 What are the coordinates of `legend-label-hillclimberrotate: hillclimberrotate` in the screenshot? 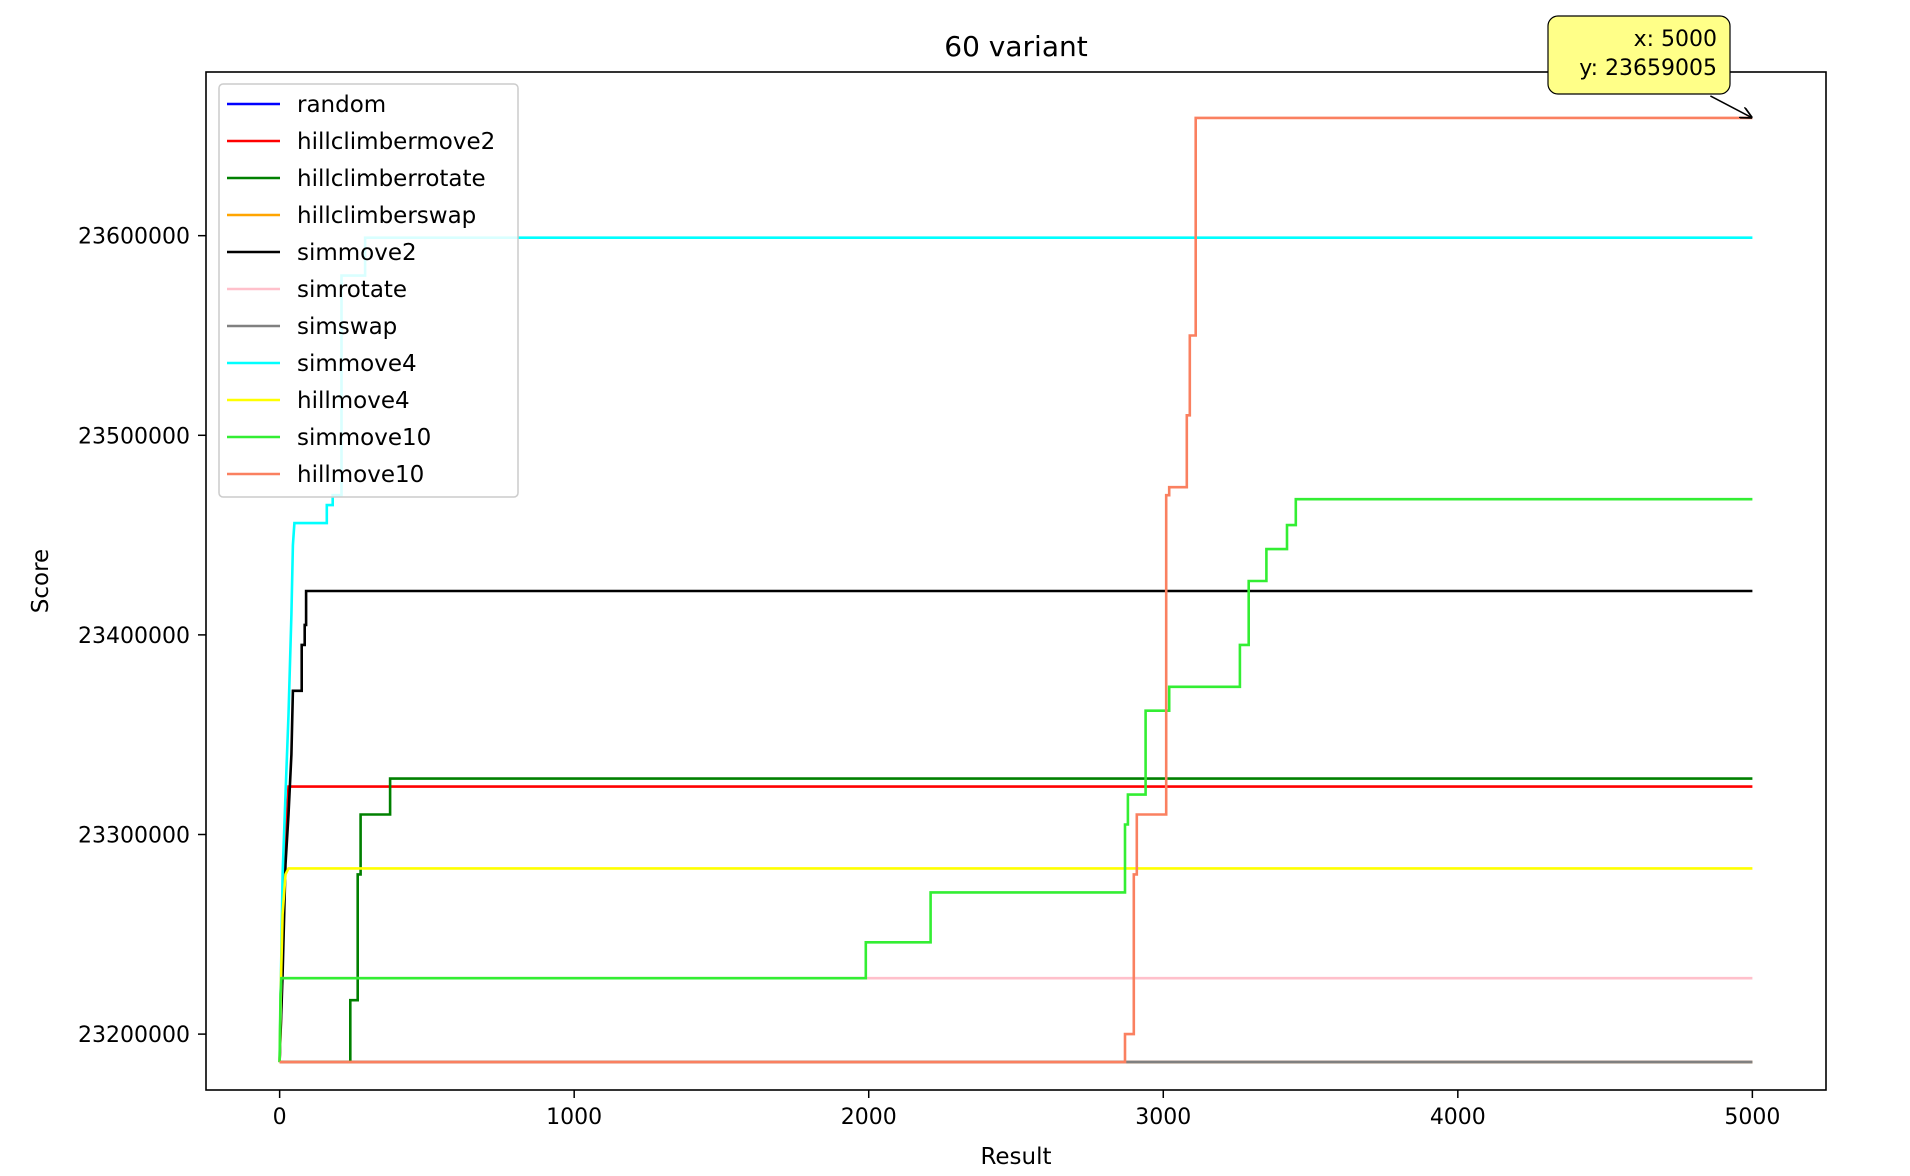 It's located at (391, 179).